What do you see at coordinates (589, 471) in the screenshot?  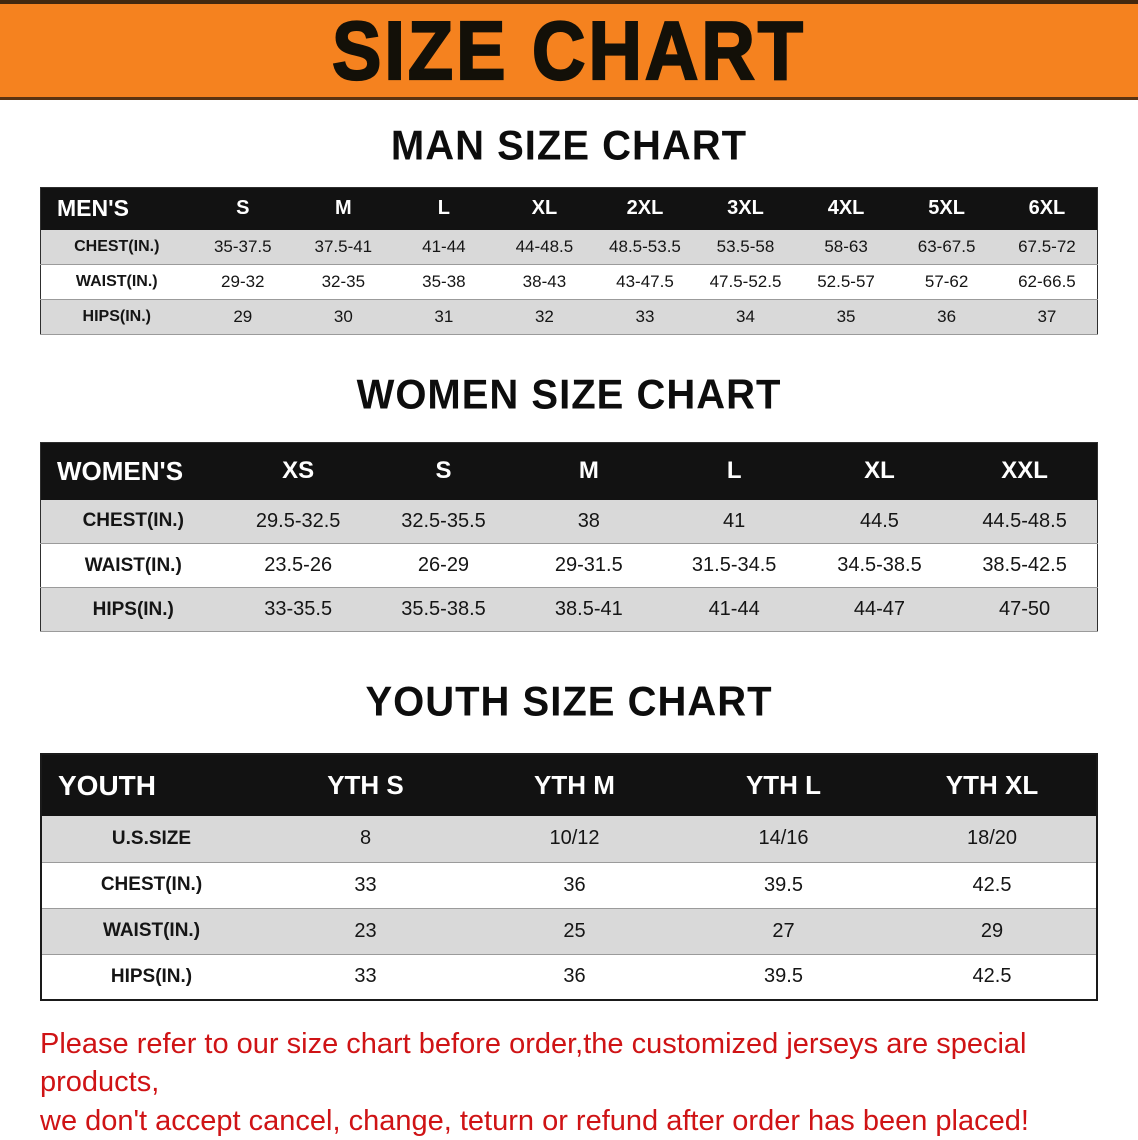 I see `women-col-header: M` at bounding box center [589, 471].